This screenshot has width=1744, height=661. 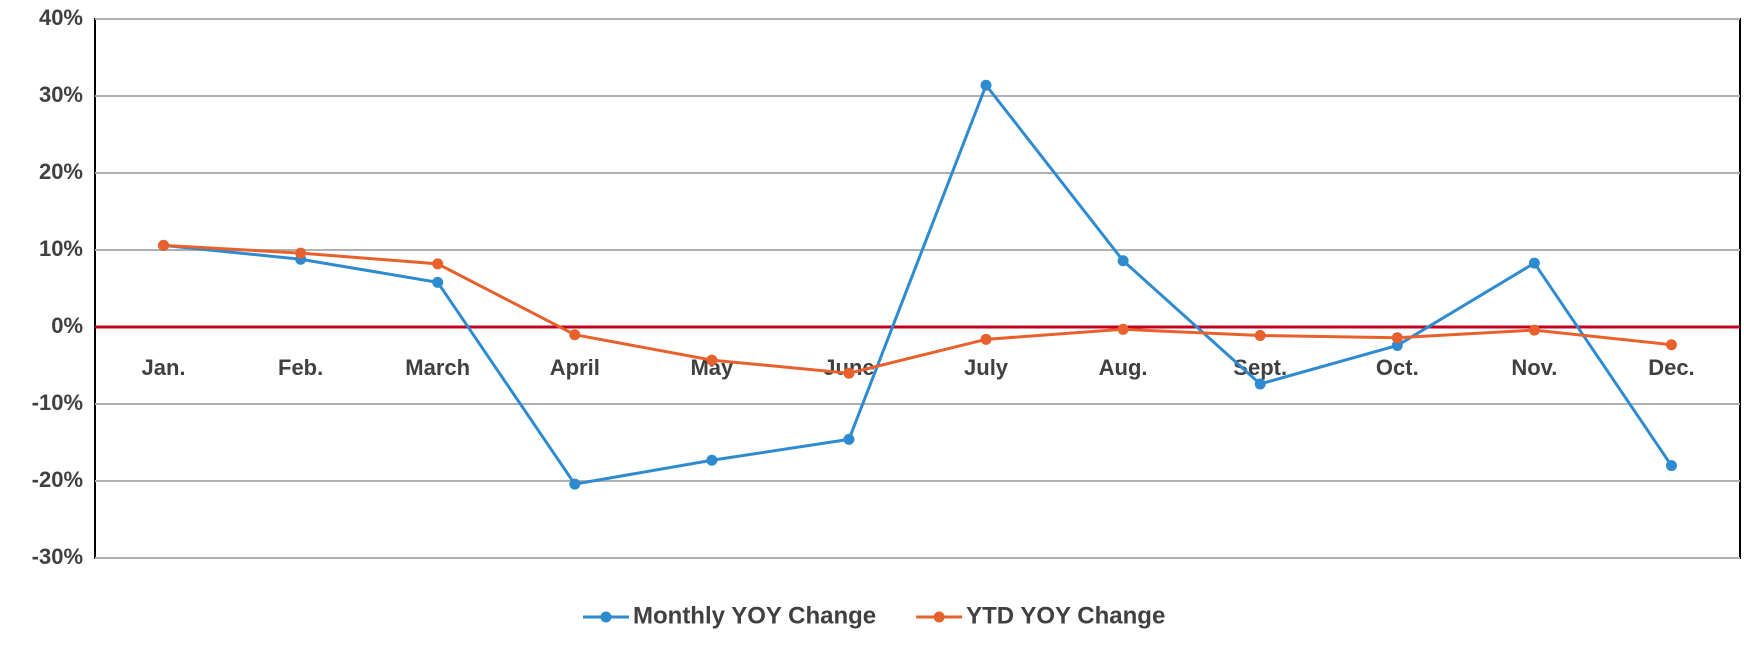 What do you see at coordinates (57, 479) in the screenshot?
I see `y-tick-label: -20%` at bounding box center [57, 479].